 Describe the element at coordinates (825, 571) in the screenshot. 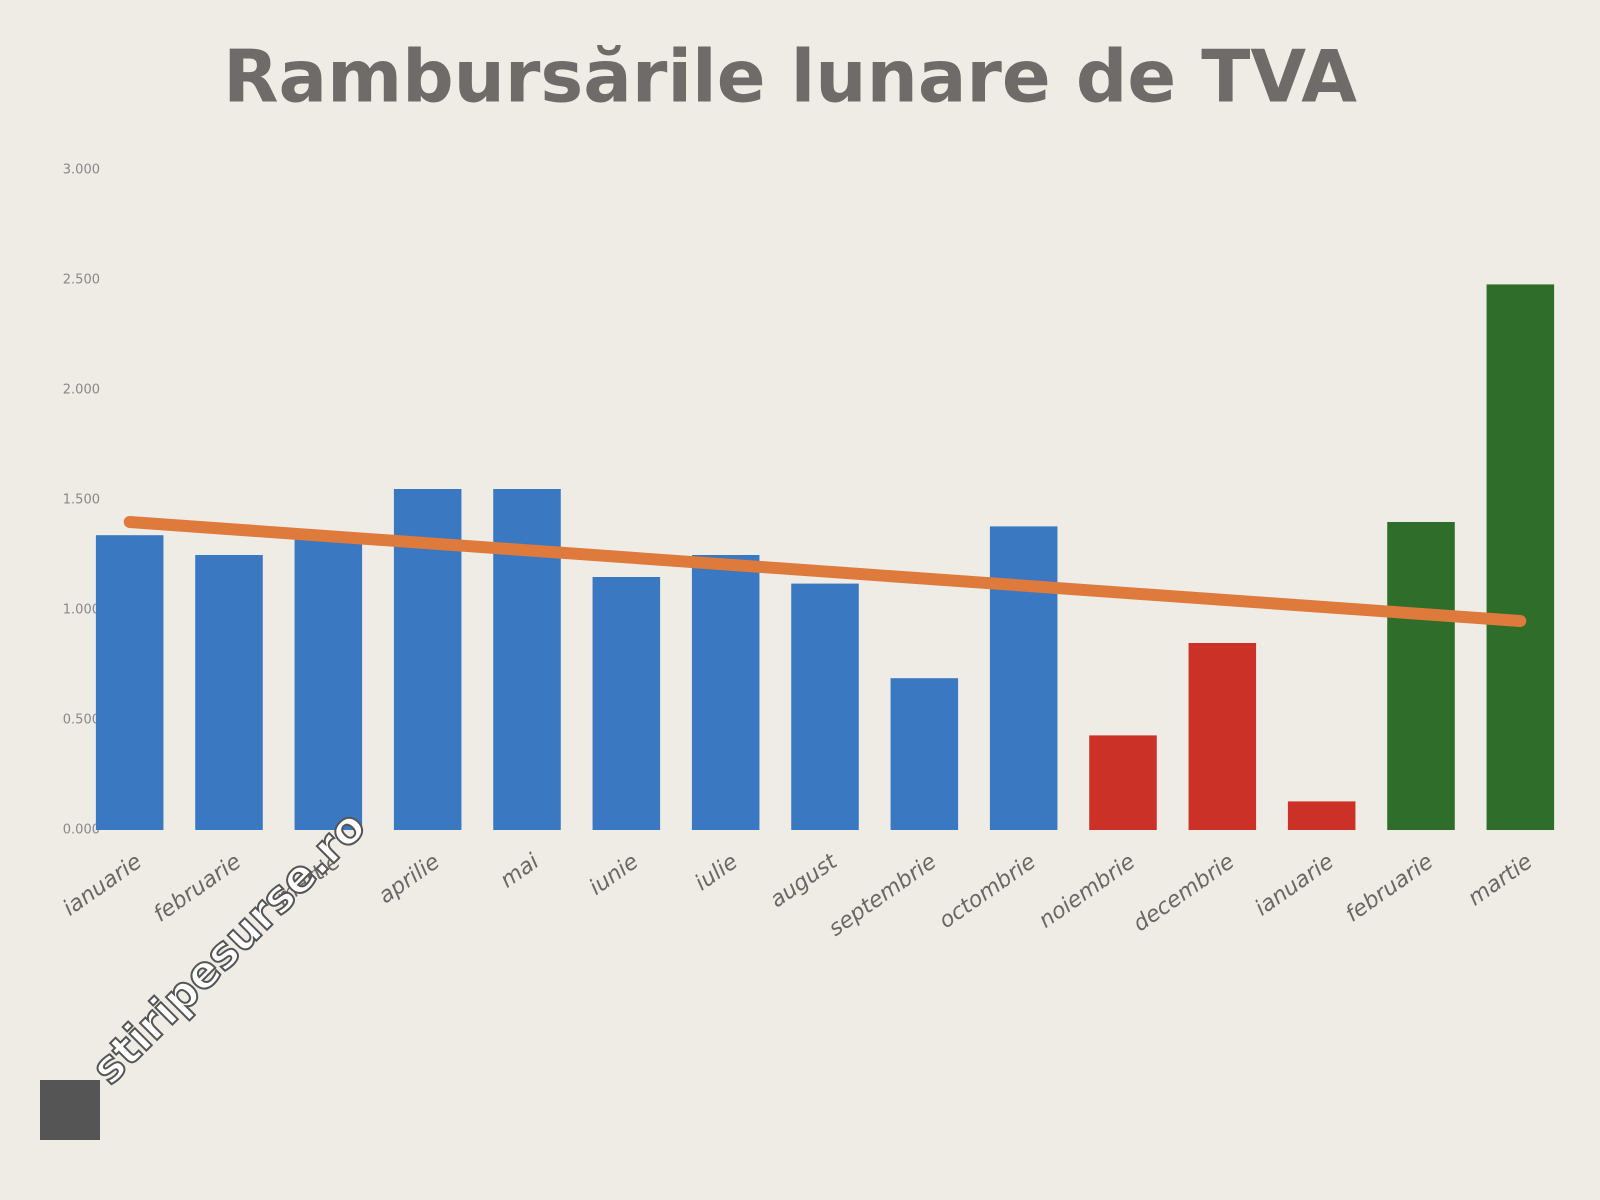

I see `trend-line` at that location.